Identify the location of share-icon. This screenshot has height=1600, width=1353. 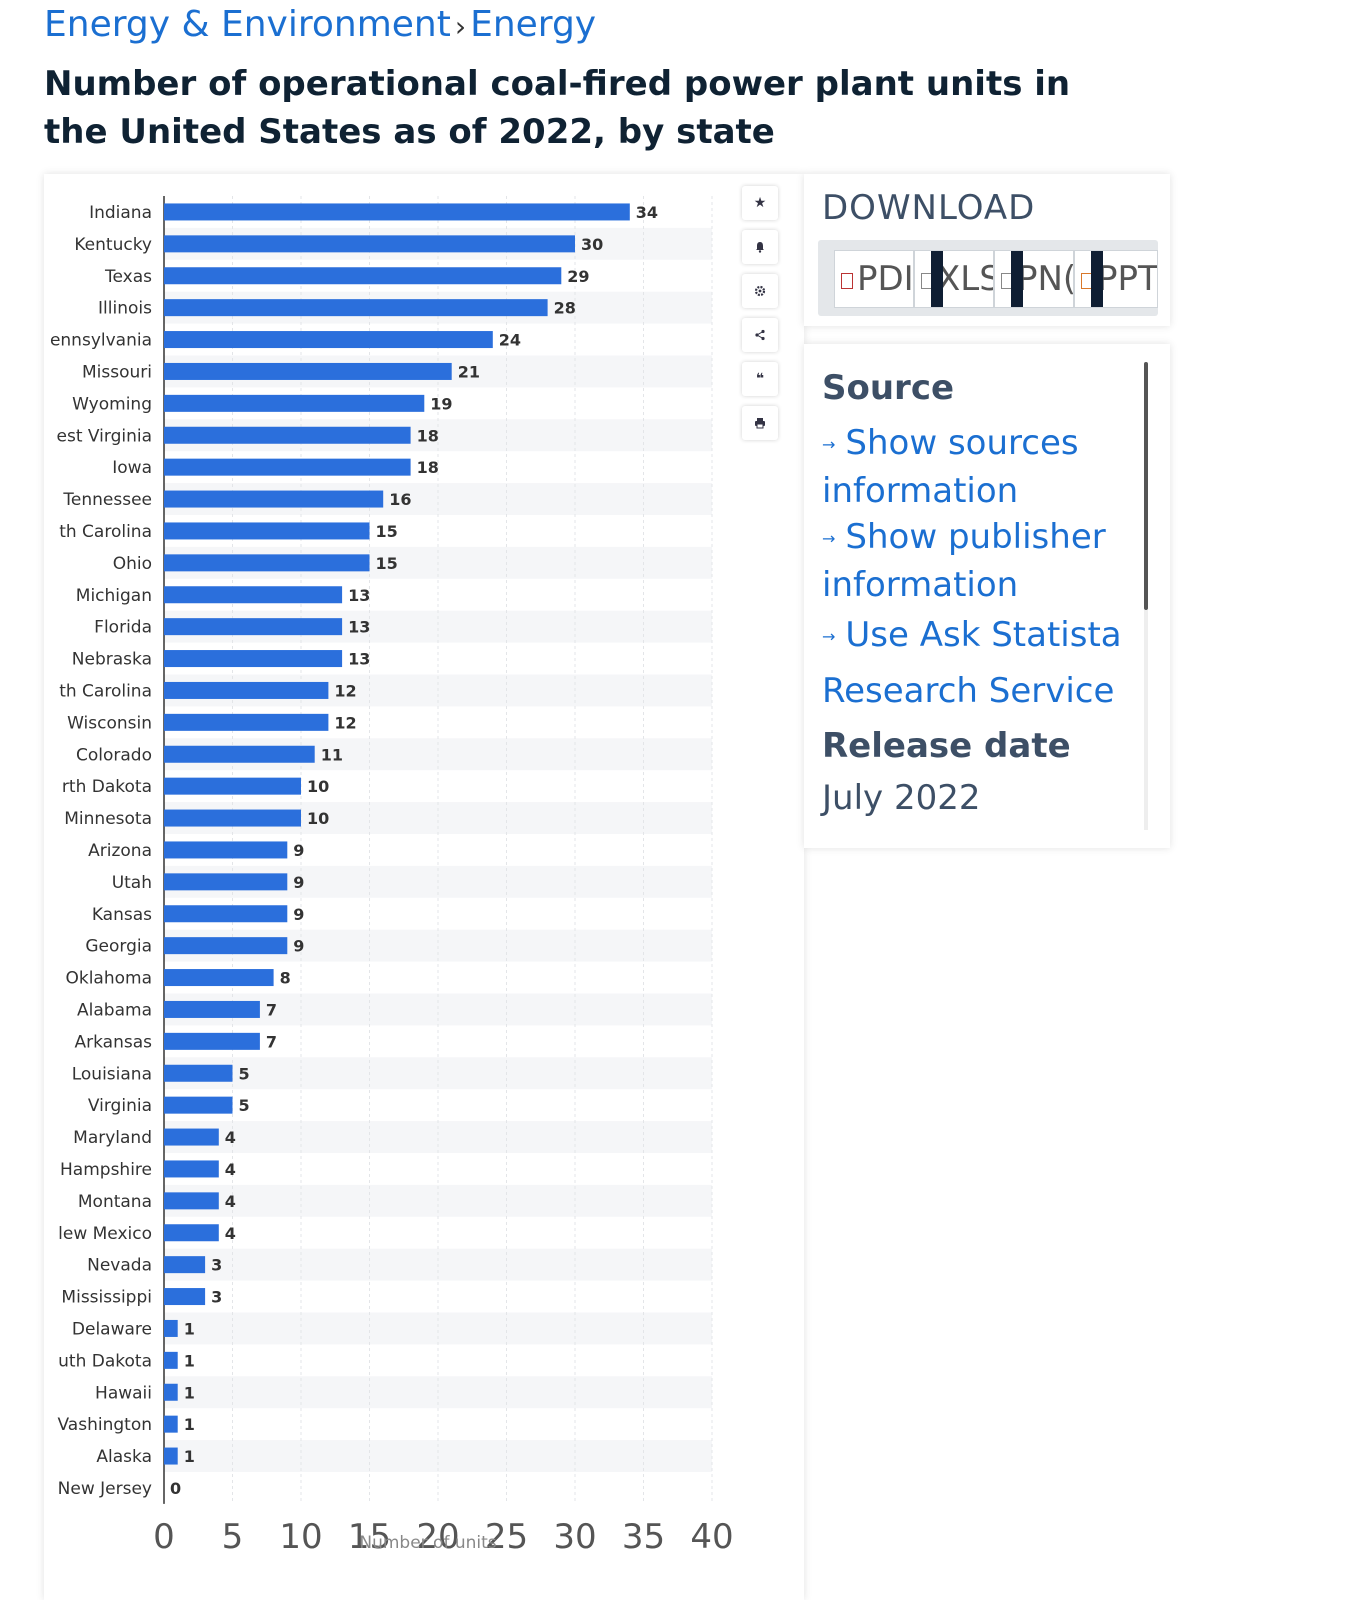
(760, 335).